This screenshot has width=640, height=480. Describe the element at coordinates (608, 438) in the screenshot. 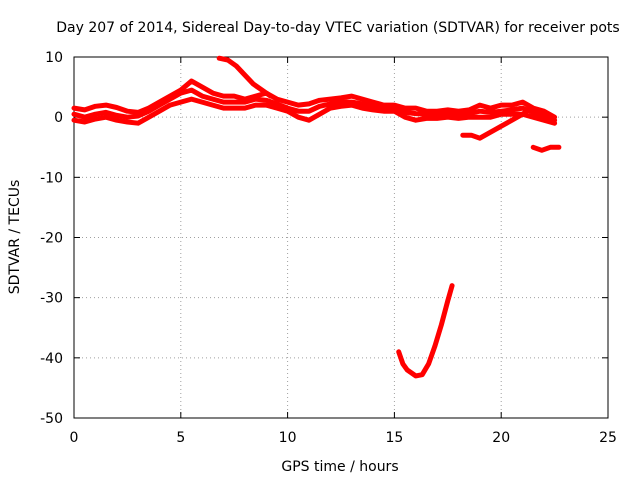

I see `x-tick-label: 25` at that location.